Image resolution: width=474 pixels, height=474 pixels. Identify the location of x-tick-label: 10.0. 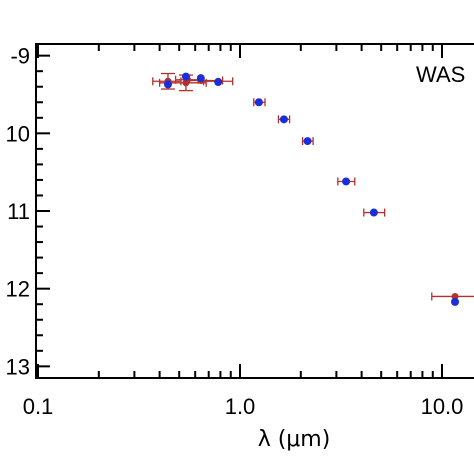
(442, 406).